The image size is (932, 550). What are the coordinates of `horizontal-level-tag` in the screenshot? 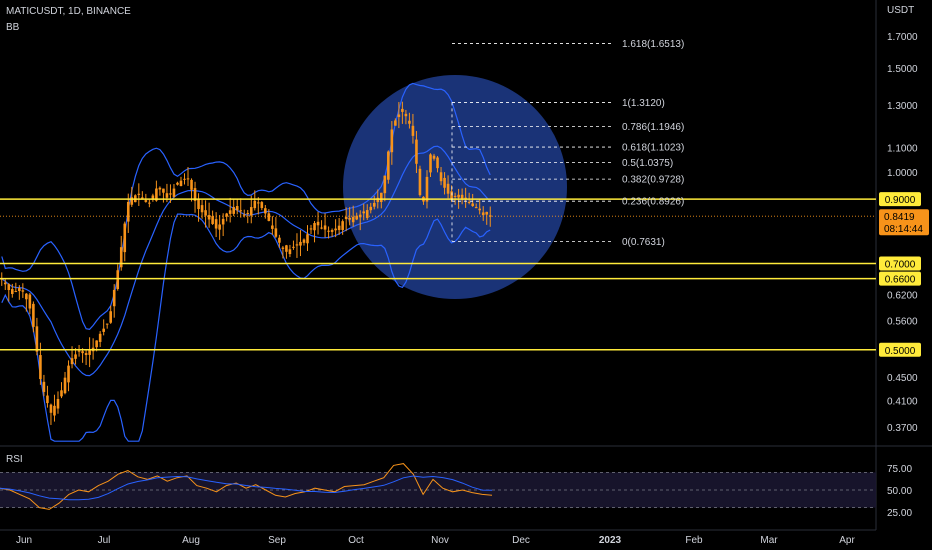 It's located at (900, 263).